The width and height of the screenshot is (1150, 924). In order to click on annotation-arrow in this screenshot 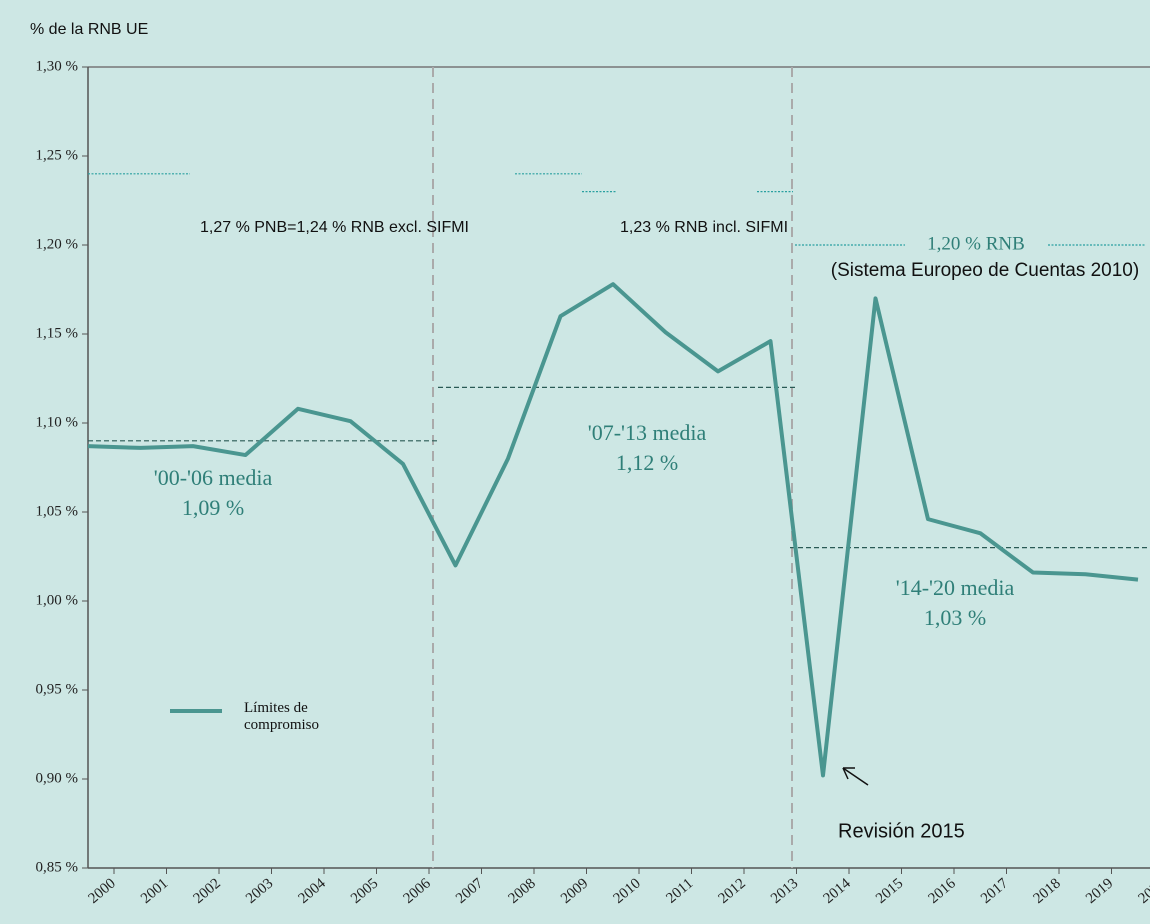, I will do `click(855, 776)`.